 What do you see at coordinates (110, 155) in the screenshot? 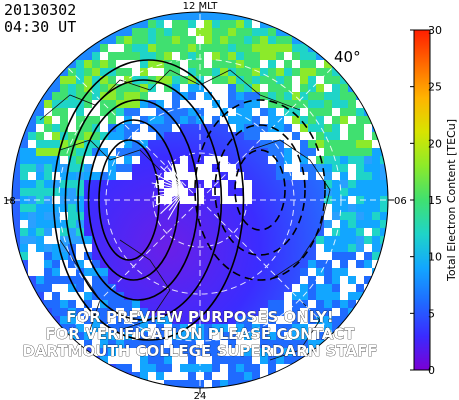
I see `coastline` at bounding box center [110, 155].